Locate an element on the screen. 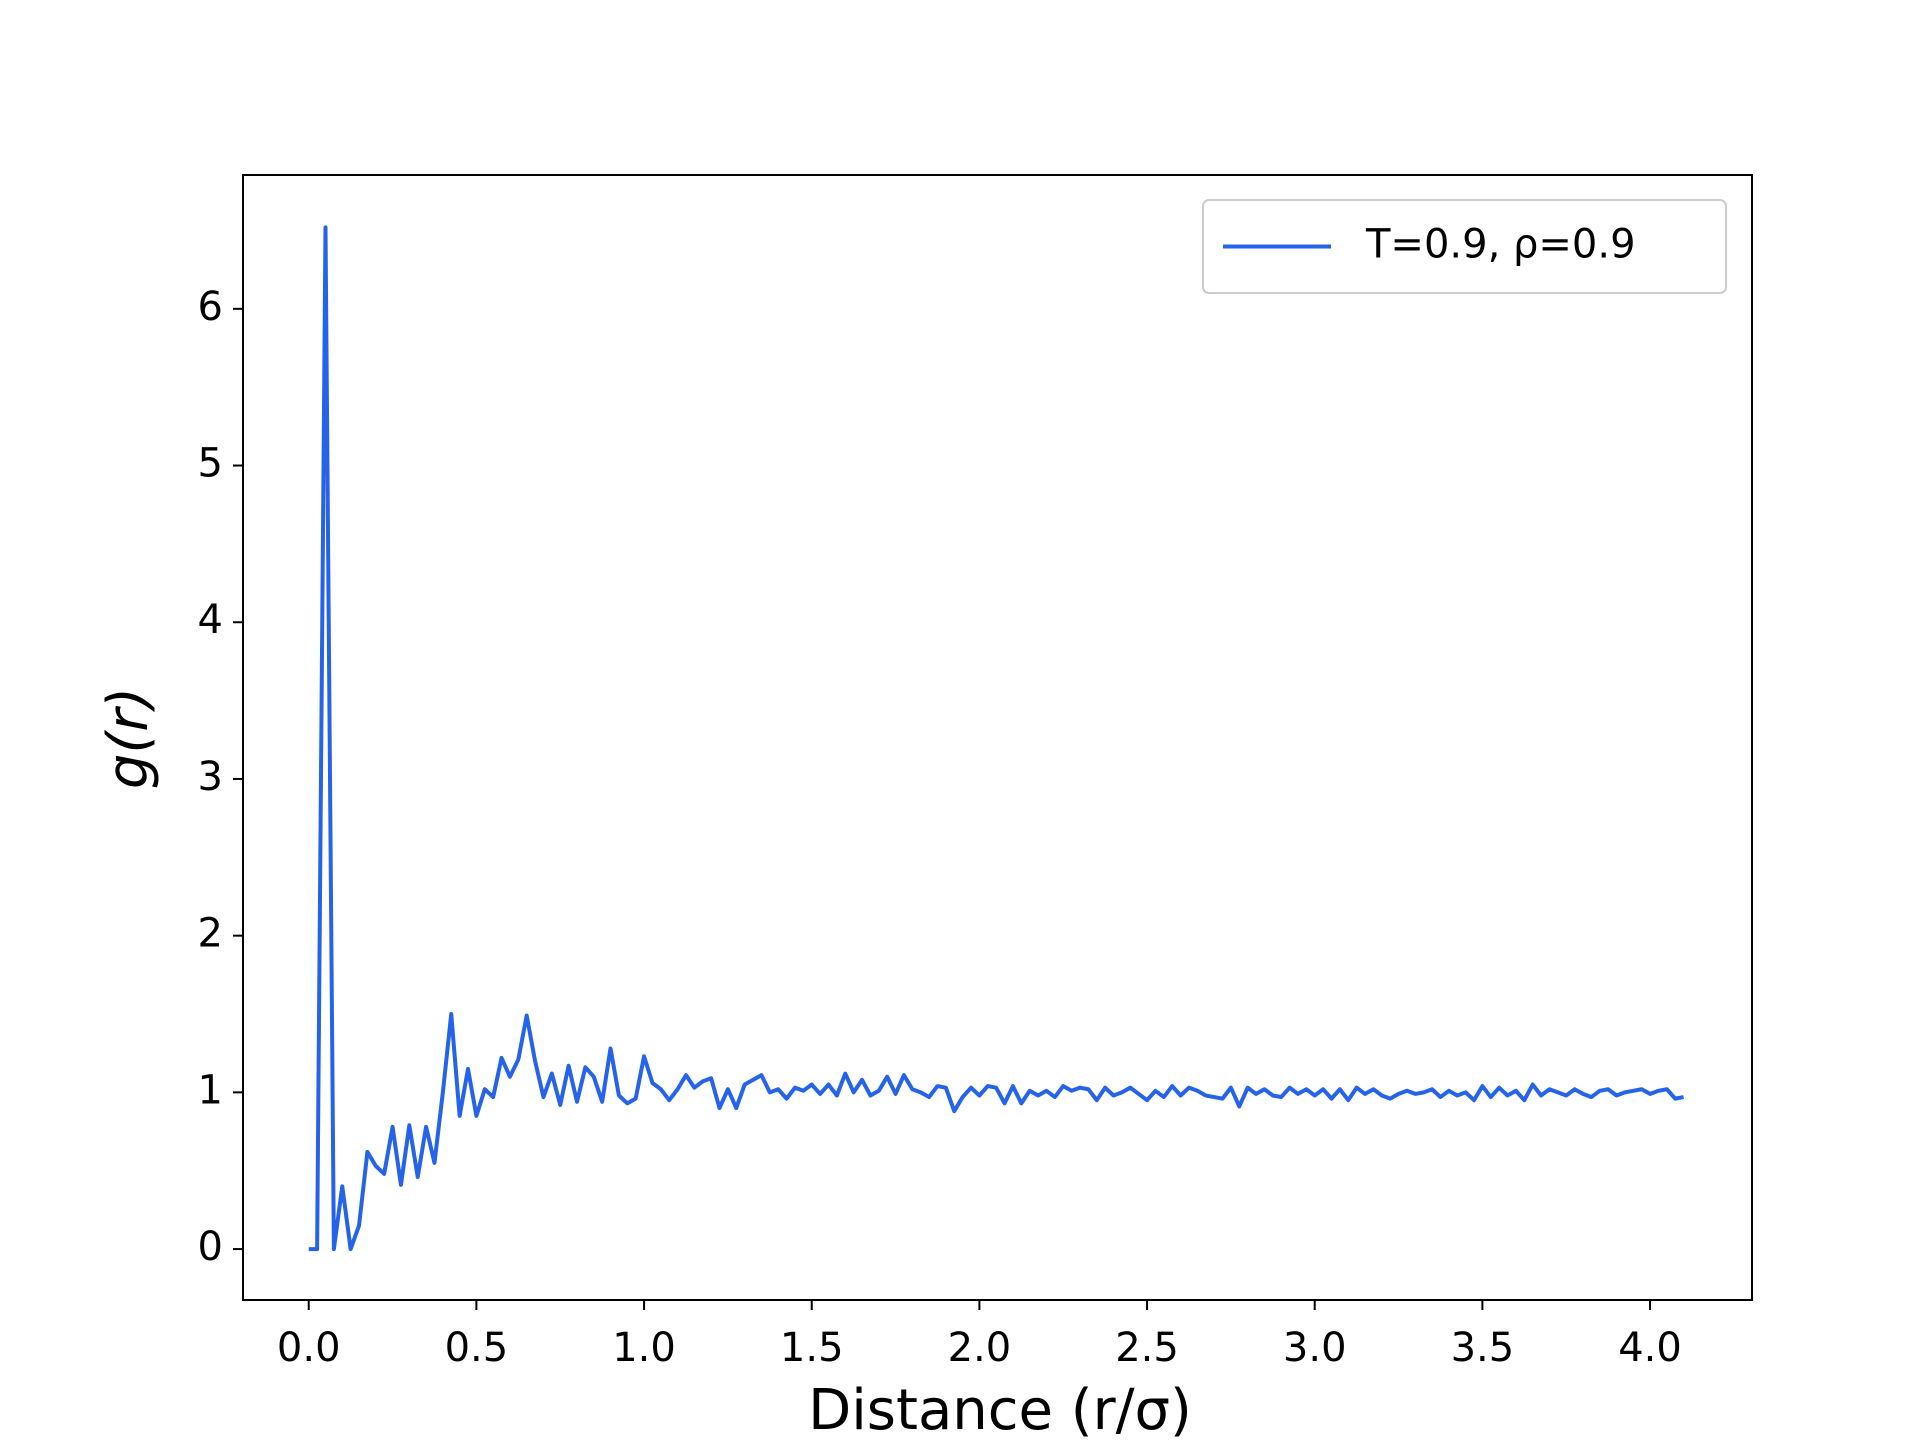 This screenshot has height=1440, width=1920. x-tick-label: 3.5 is located at coordinates (1483, 1348).